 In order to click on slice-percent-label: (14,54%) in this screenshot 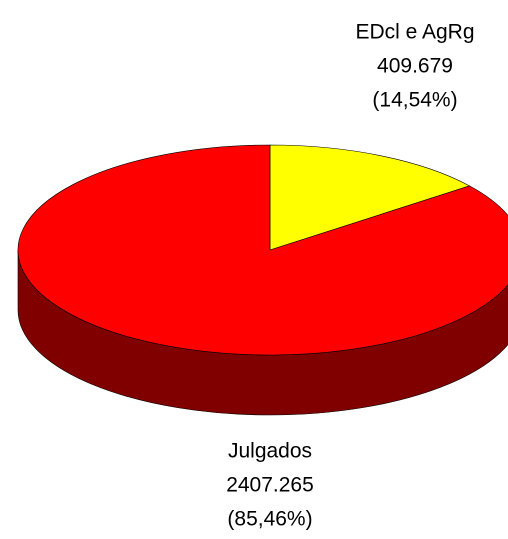, I will do `click(414, 100)`.